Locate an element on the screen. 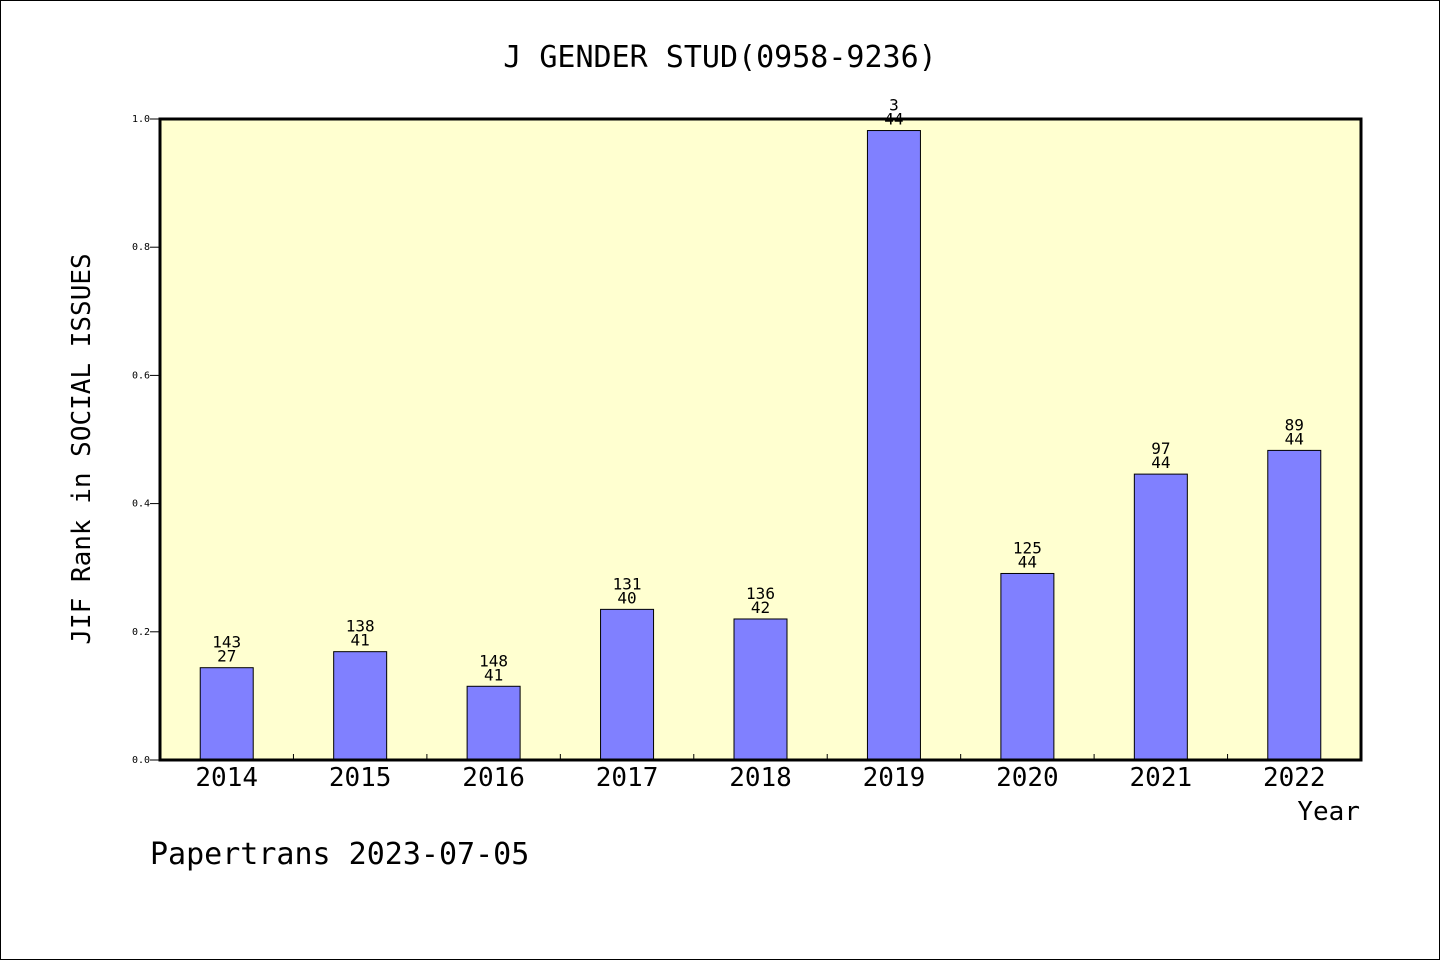  data-label-rank-2015: 138 is located at coordinates (360, 626).